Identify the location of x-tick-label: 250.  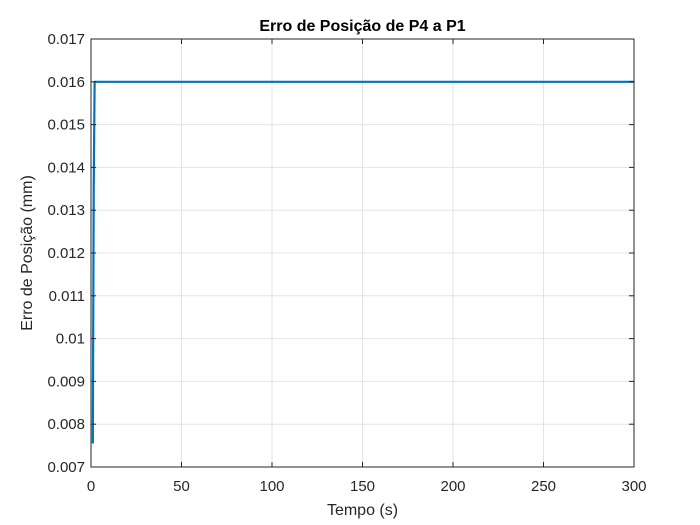
(543, 486).